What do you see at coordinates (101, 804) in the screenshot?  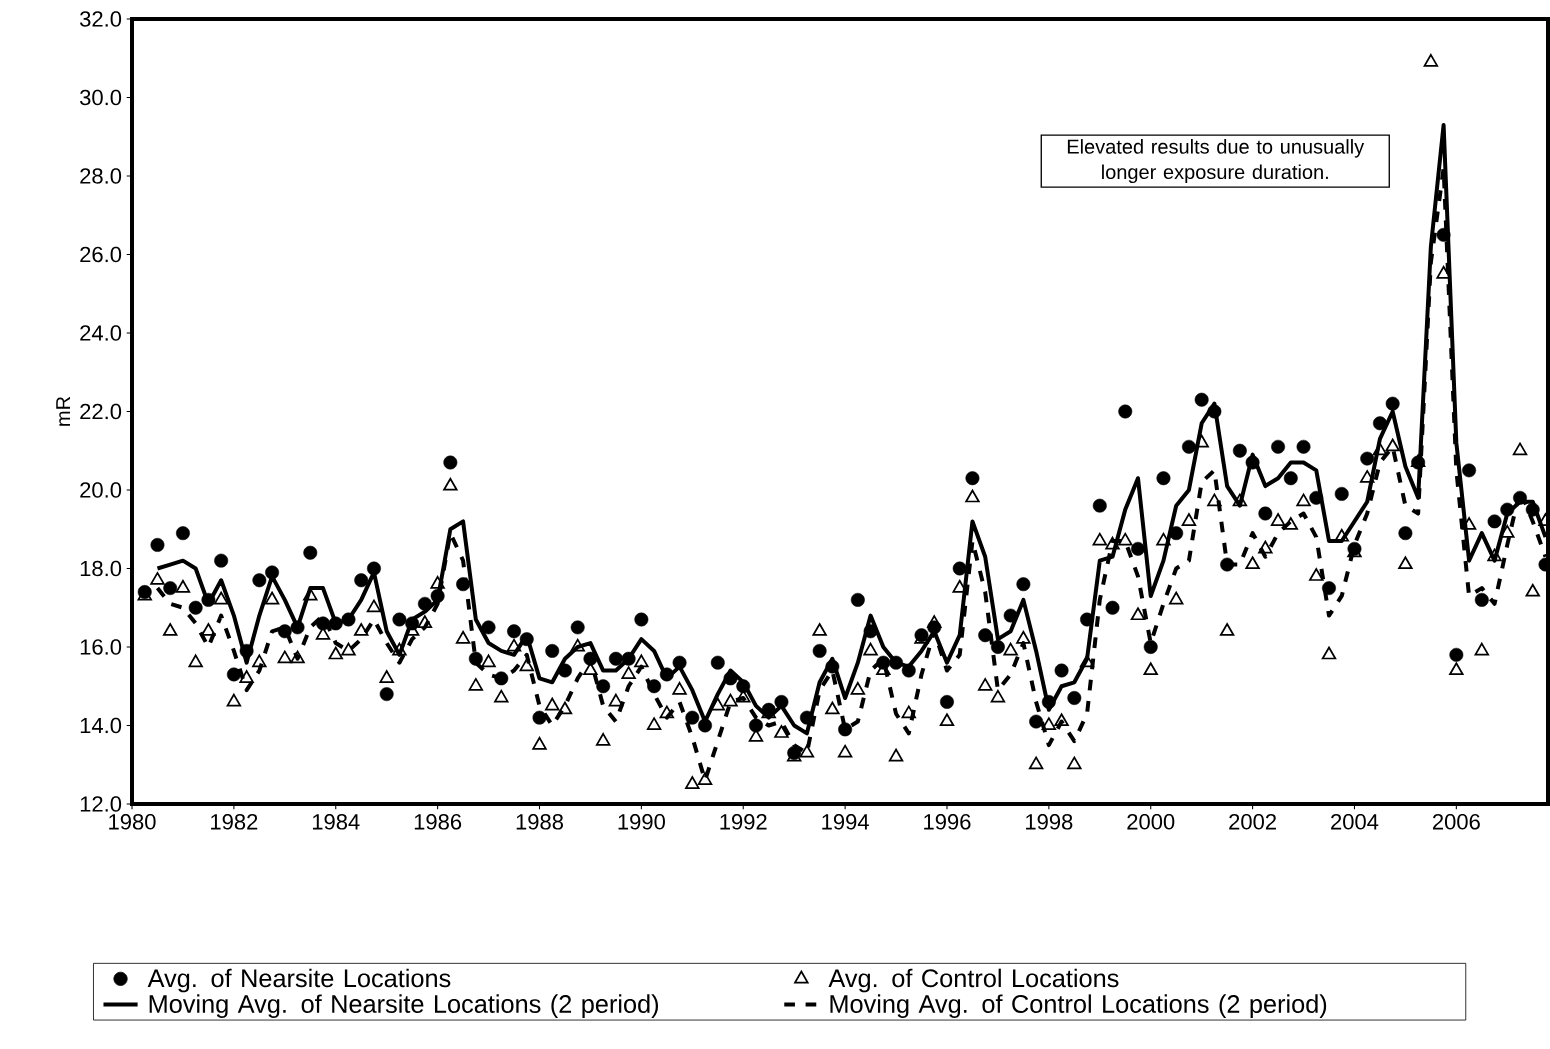 I see `y-tick-label: 12.0` at bounding box center [101, 804].